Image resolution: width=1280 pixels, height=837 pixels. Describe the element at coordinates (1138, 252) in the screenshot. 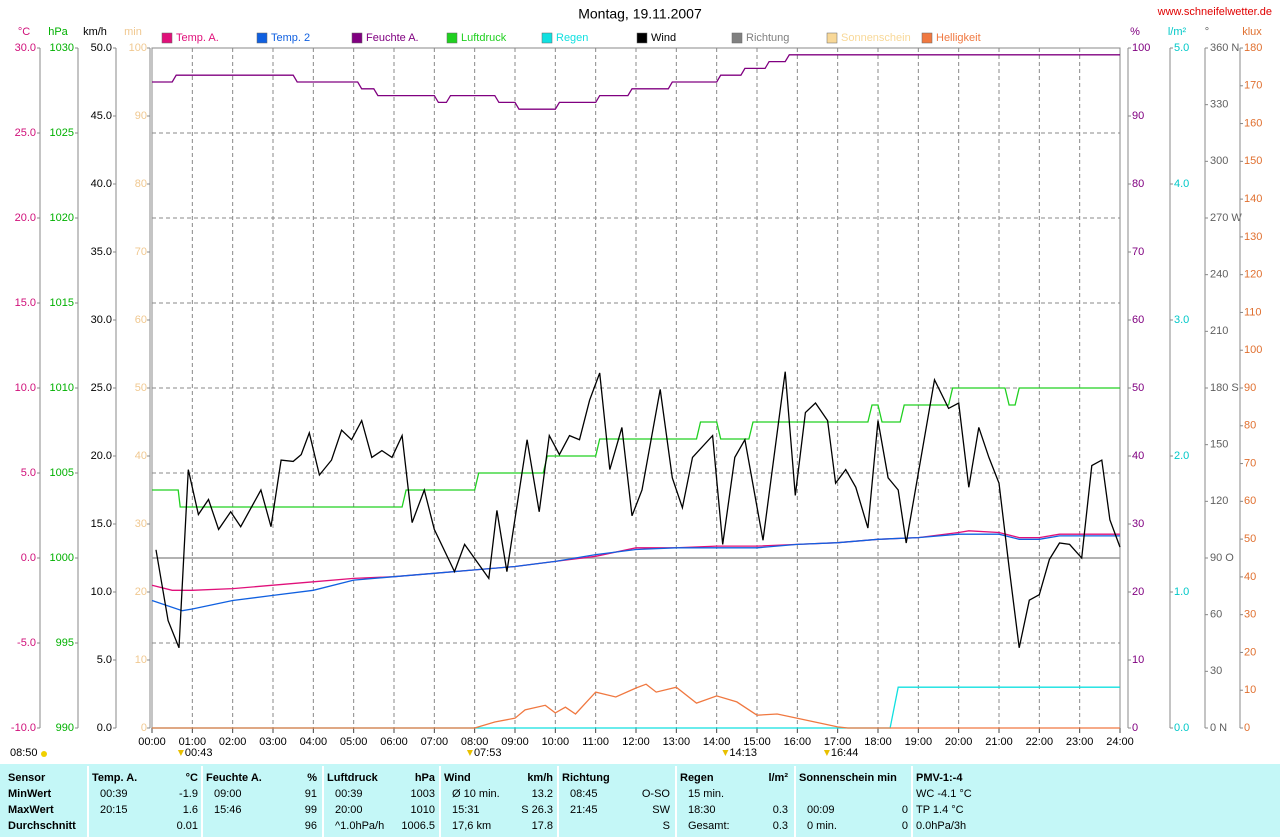

I see `y-tick-label: 70` at that location.